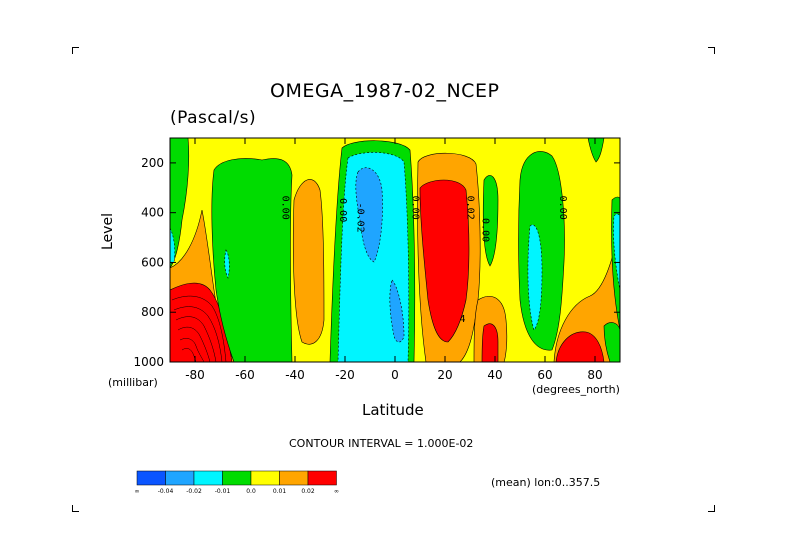  Describe the element at coordinates (199, 328) in the screenshot. I see `antarctic-contour-lines` at that location.